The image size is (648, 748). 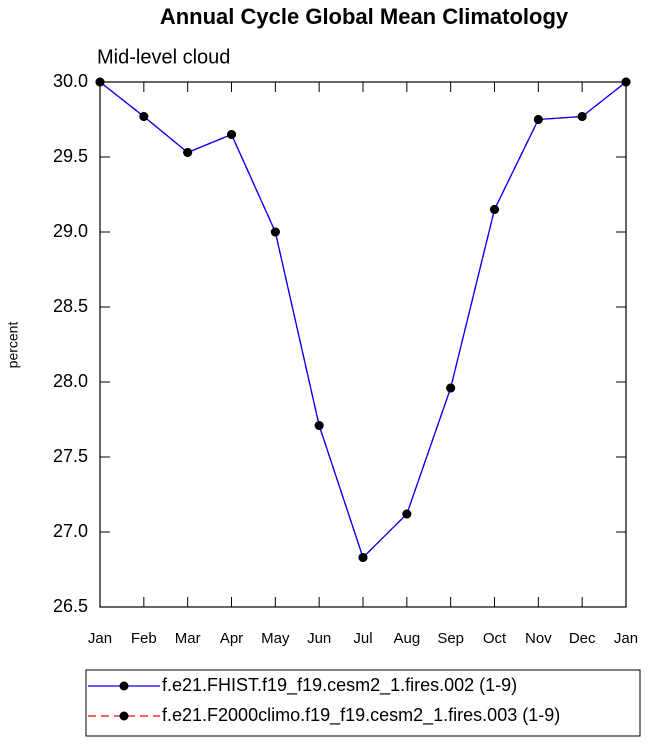 I want to click on chart-subtitle: Mid-level cloud, so click(x=163, y=57).